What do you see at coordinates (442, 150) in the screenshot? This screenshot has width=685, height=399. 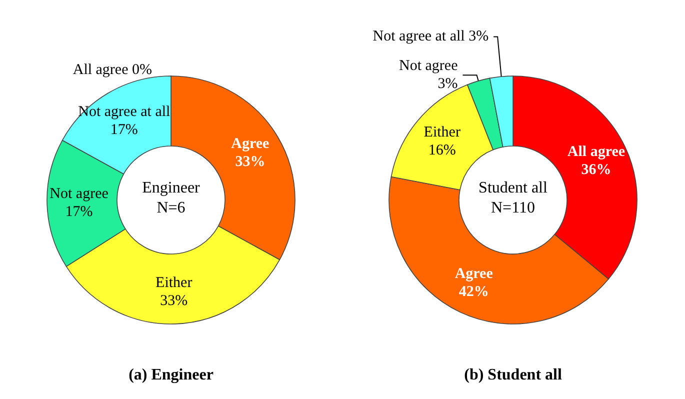 I see `data-label: 16%` at bounding box center [442, 150].